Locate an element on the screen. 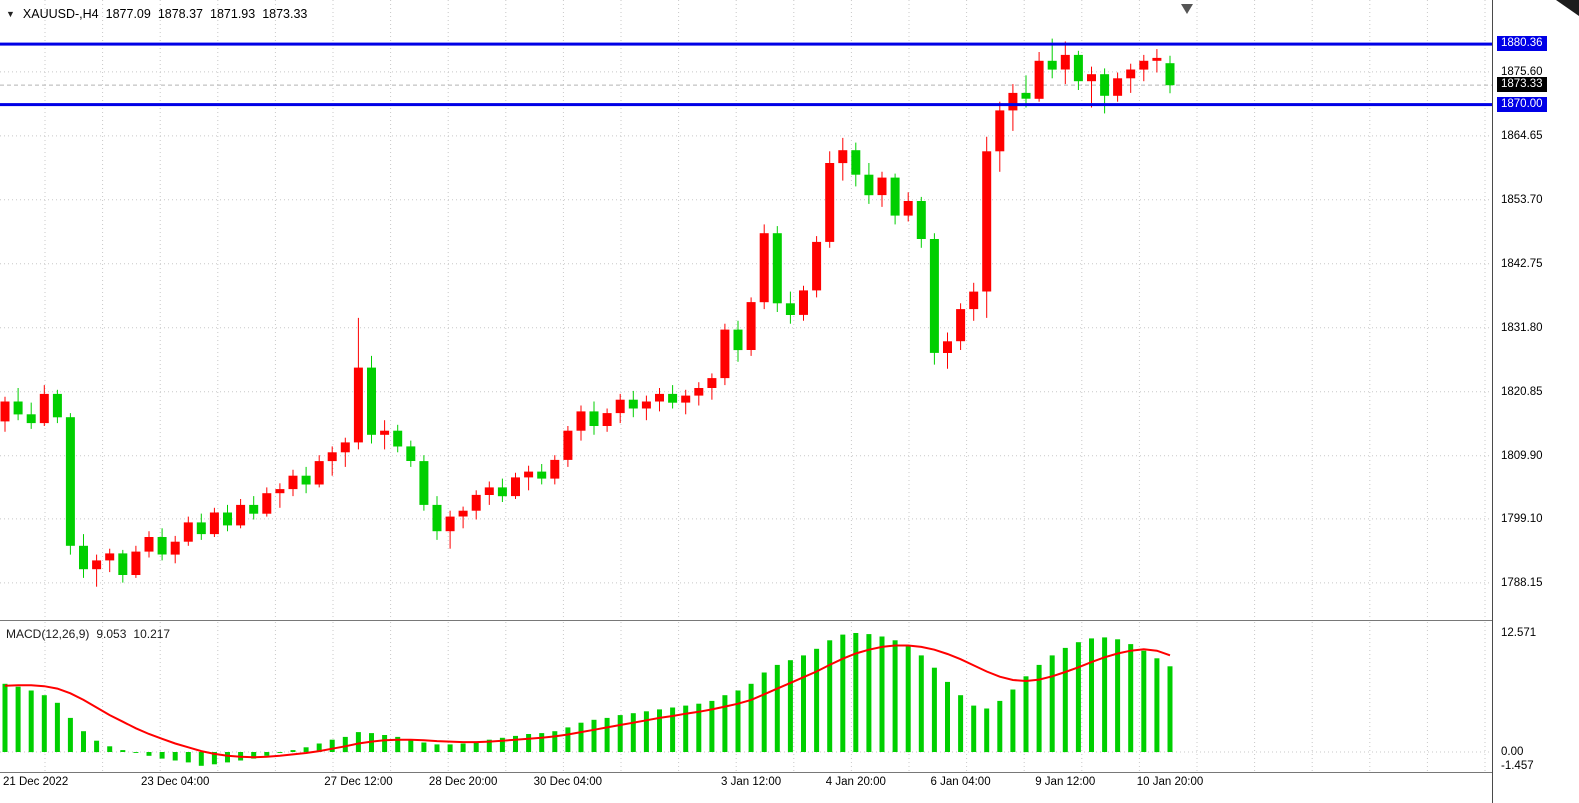 The width and height of the screenshot is (1579, 803). chart-shift-marker-icon is located at coordinates (1187, 9).